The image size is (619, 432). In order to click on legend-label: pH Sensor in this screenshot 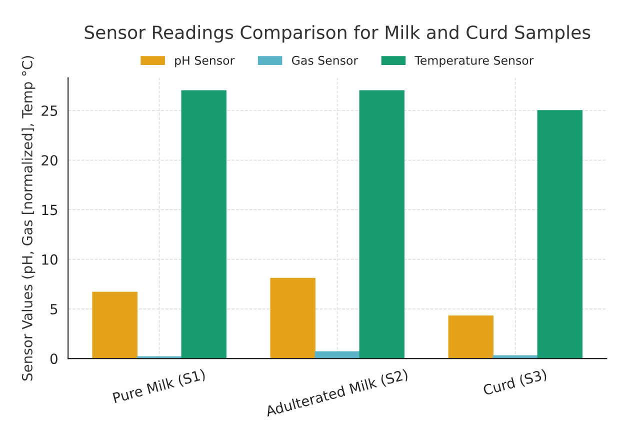, I will do `click(205, 62)`.